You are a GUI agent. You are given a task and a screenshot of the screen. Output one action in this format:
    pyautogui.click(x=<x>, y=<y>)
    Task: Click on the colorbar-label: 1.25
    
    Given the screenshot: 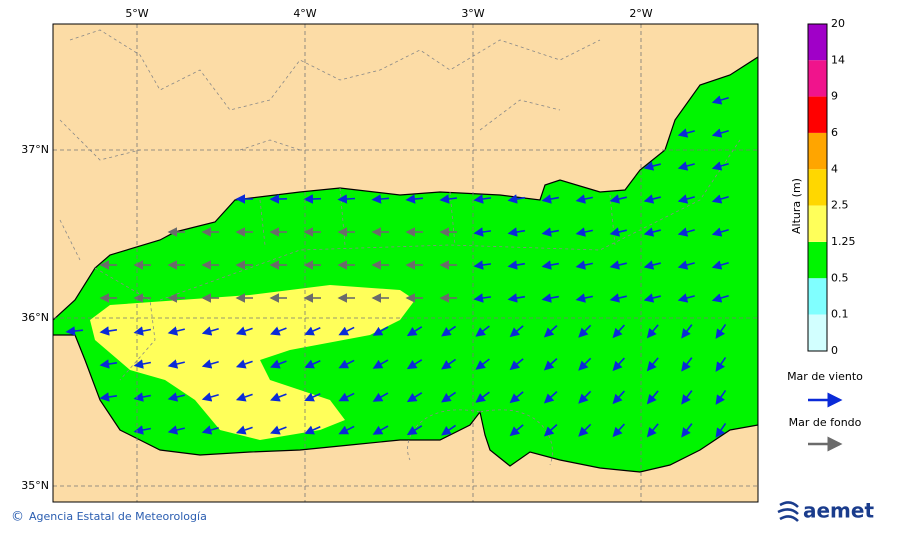 What is the action you would take?
    pyautogui.click(x=843, y=241)
    